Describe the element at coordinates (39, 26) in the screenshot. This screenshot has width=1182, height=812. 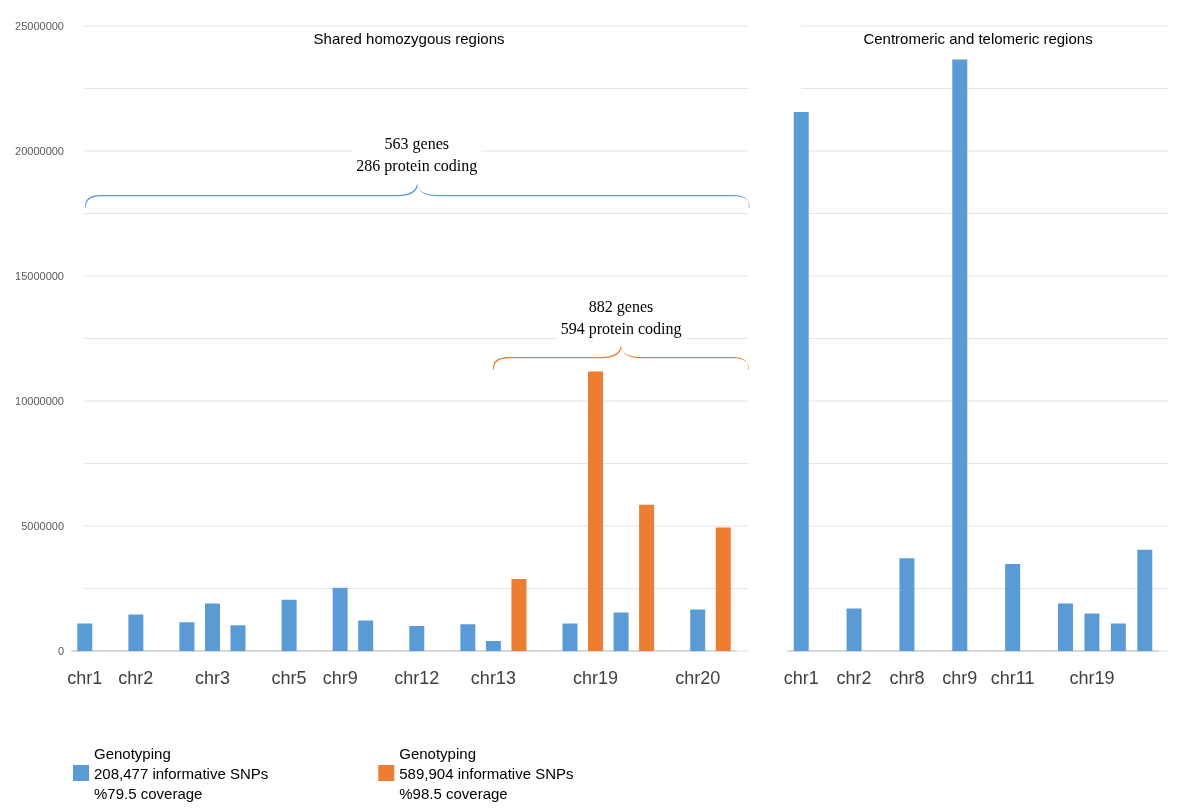
I see `y-tick-label: 25000000` at that location.